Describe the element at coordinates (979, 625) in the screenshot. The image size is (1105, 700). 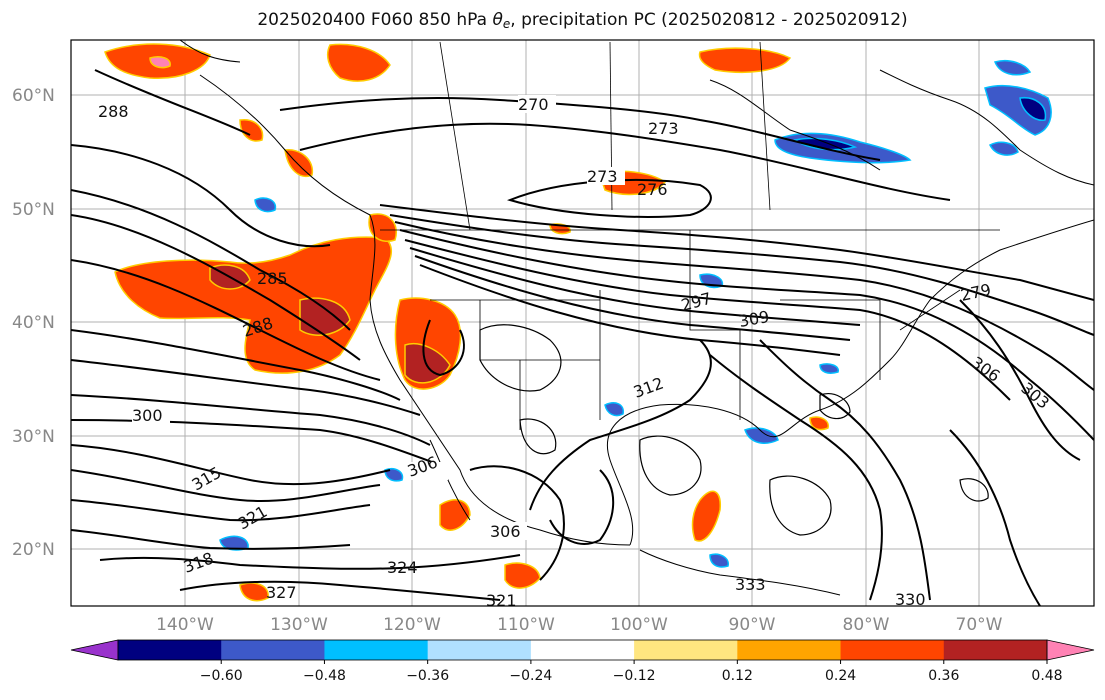
I see `lon-label: 70°W` at that location.